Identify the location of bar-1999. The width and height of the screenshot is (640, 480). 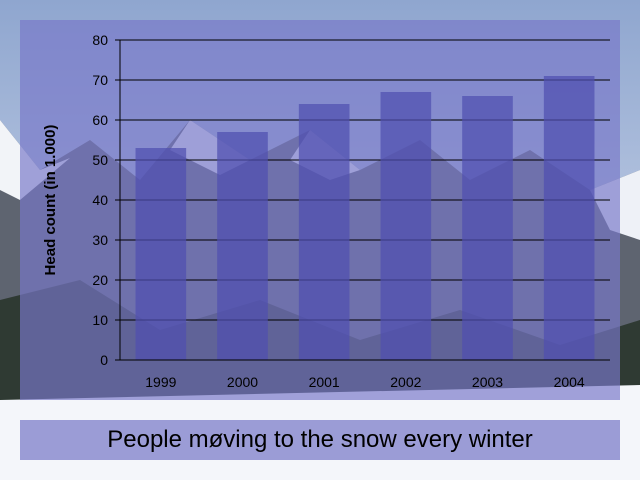
(161, 254).